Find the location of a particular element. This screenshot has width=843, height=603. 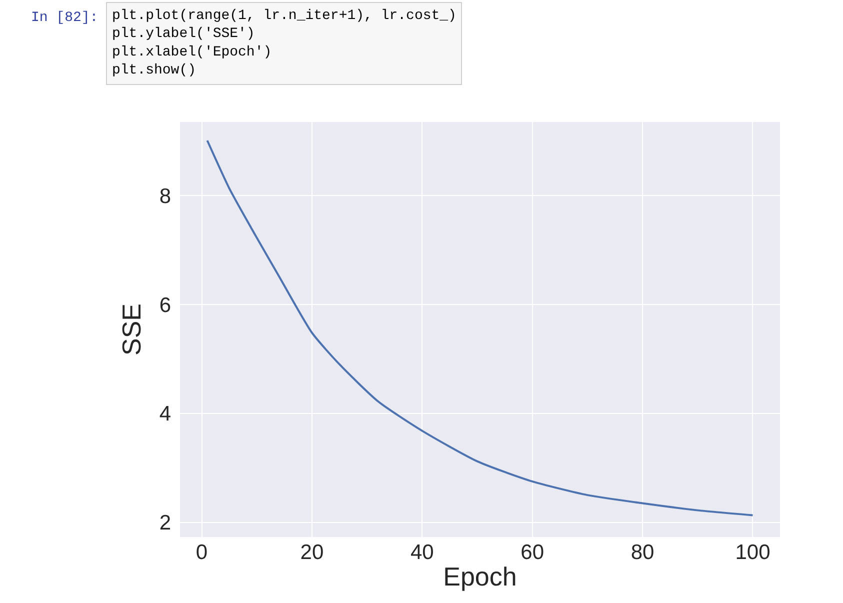

x-tick-label: 60 is located at coordinates (532, 552).